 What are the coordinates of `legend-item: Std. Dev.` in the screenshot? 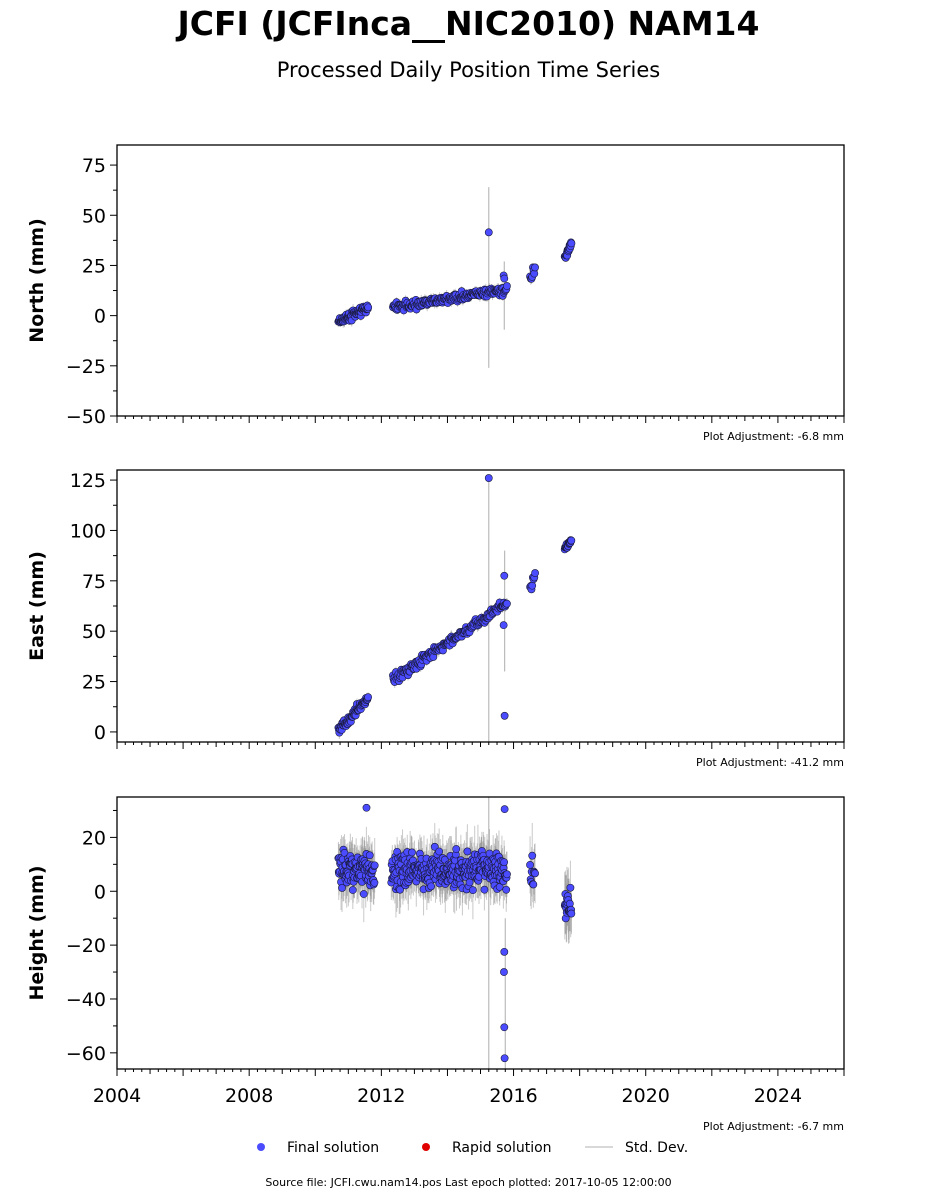 It's located at (636, 1148).